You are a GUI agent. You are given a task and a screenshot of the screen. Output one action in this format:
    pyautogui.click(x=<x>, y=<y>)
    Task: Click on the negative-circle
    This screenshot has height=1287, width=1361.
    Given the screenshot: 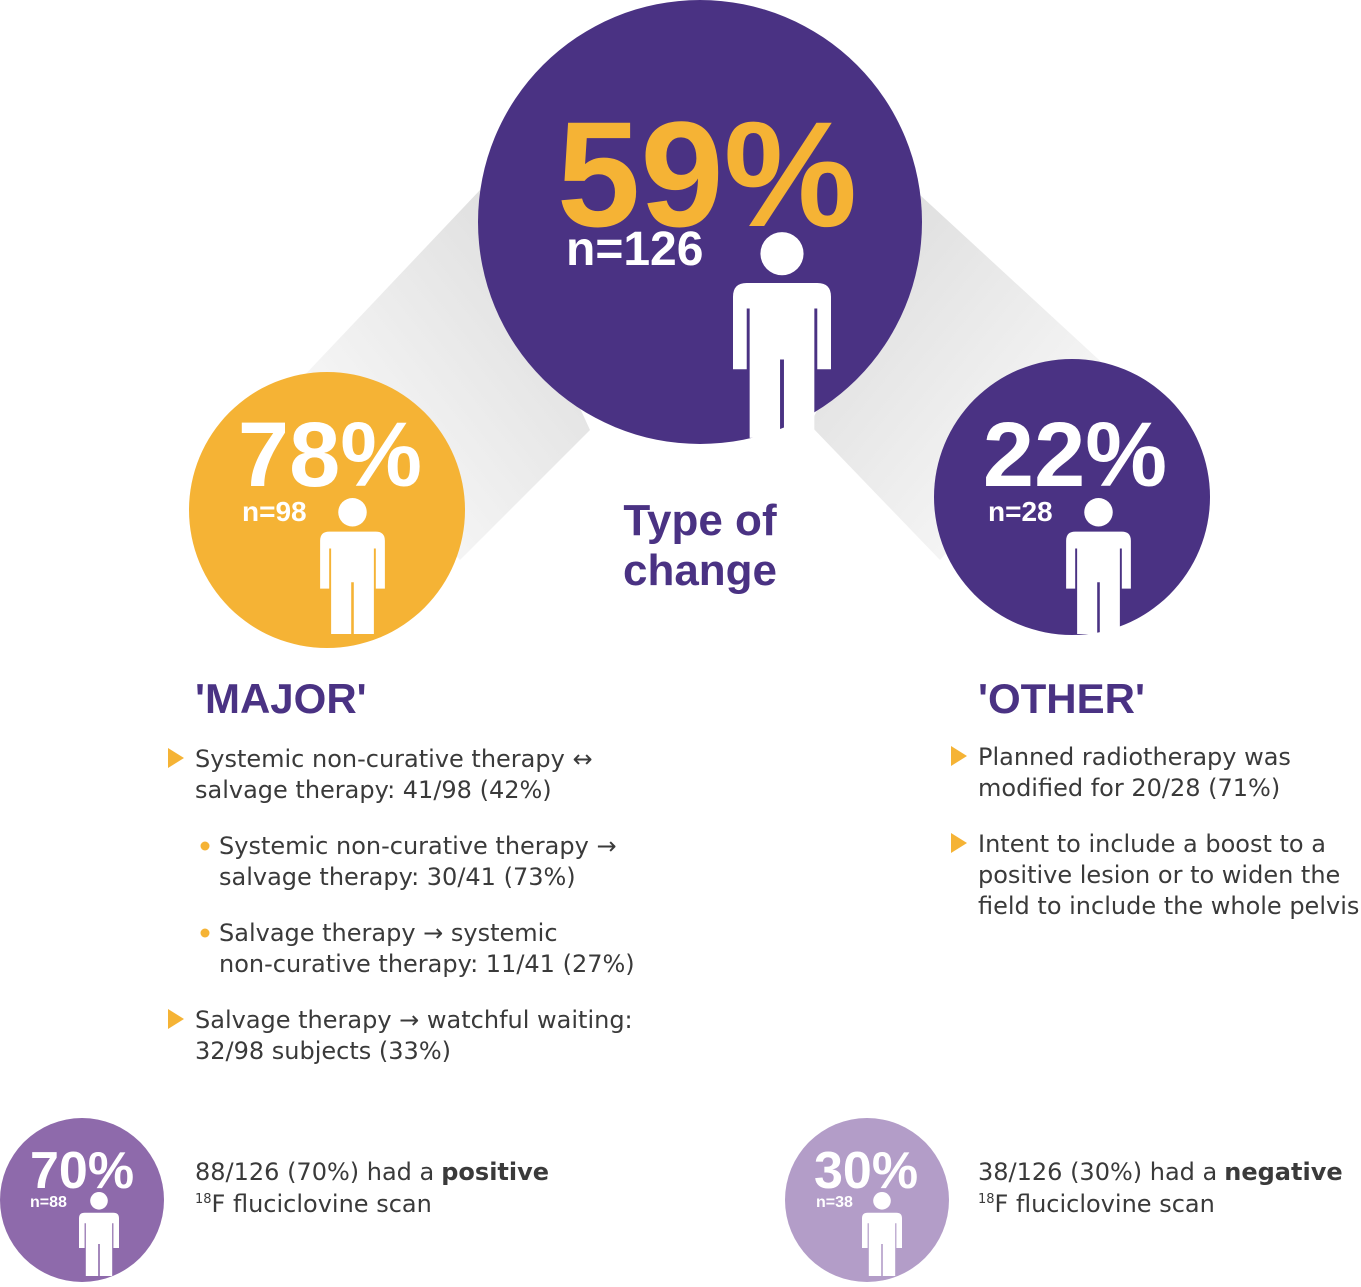 What is the action you would take?
    pyautogui.click(x=867, y=1200)
    